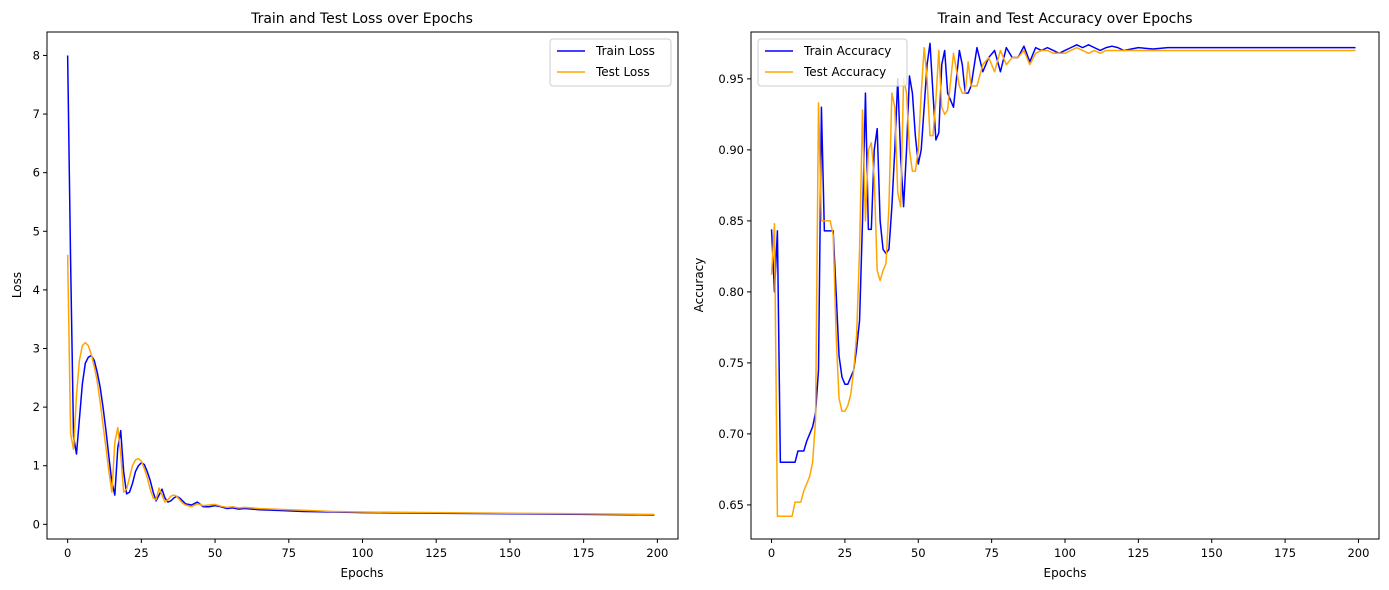 The width and height of the screenshot is (1389, 590). What do you see at coordinates (36, 55) in the screenshot?
I see `loss-y-tick-label: 8` at bounding box center [36, 55].